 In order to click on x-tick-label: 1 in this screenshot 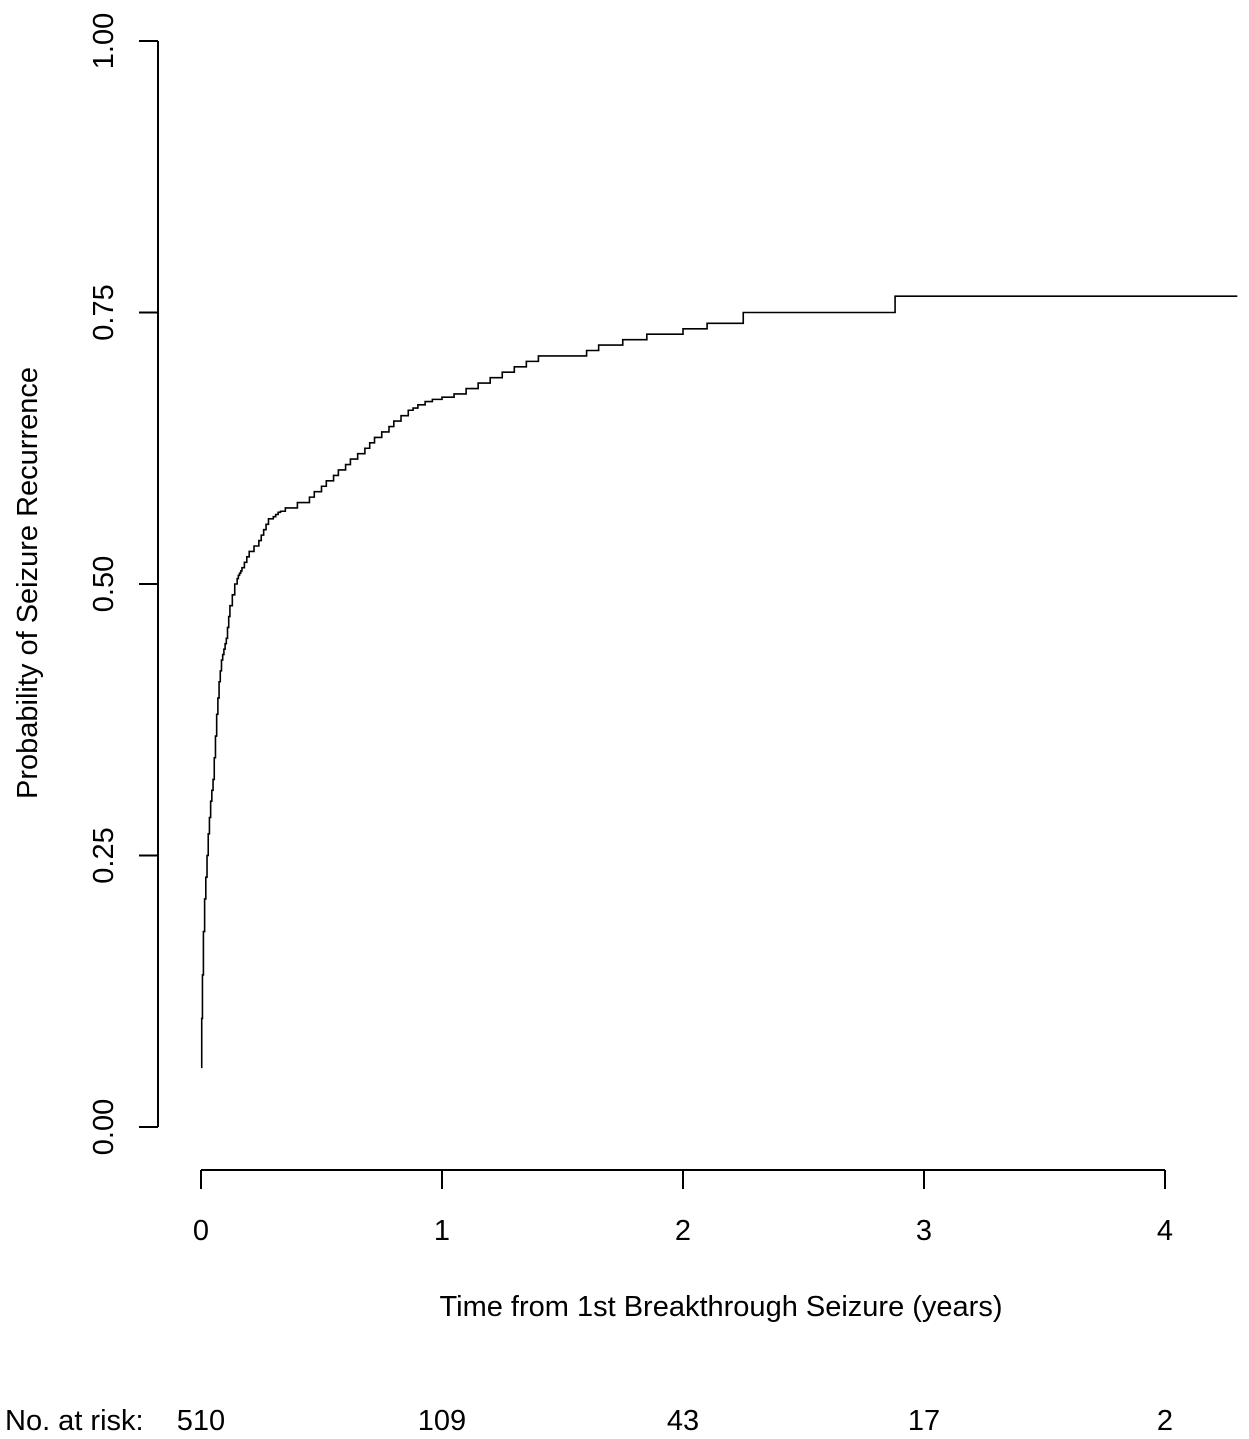, I will do `click(442, 1231)`.